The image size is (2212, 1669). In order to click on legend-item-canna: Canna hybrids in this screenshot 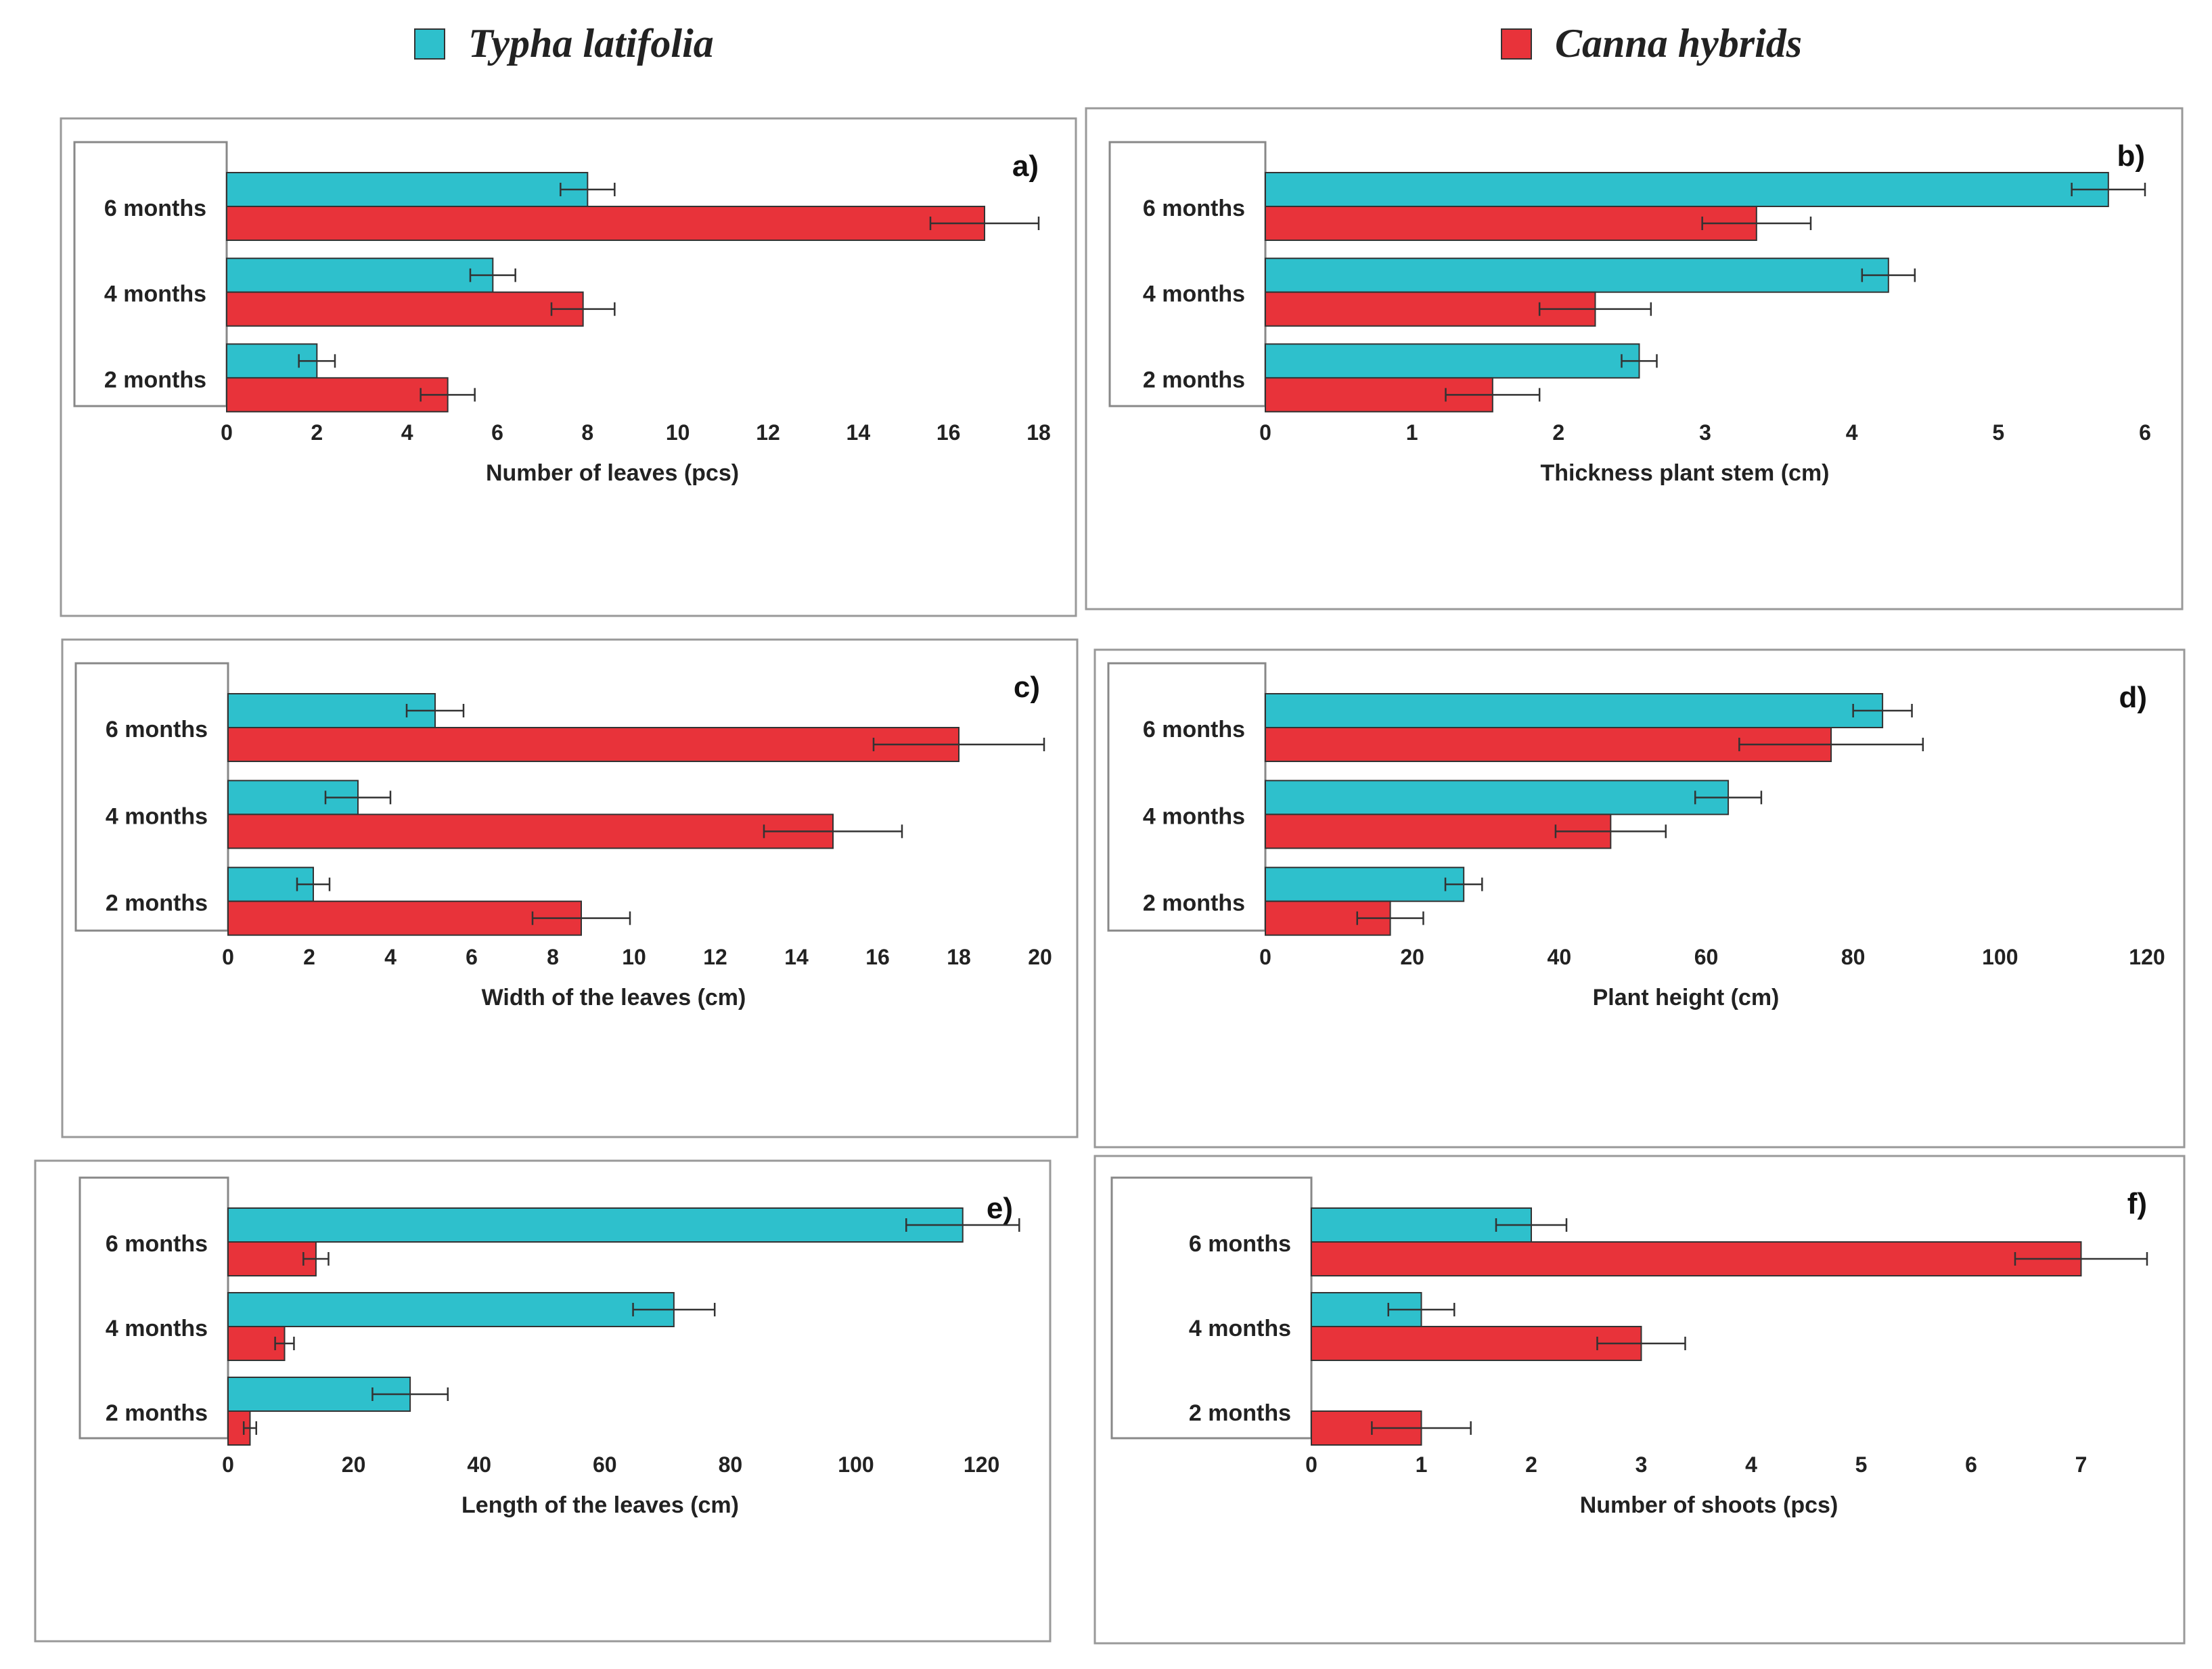, I will do `click(1652, 43)`.